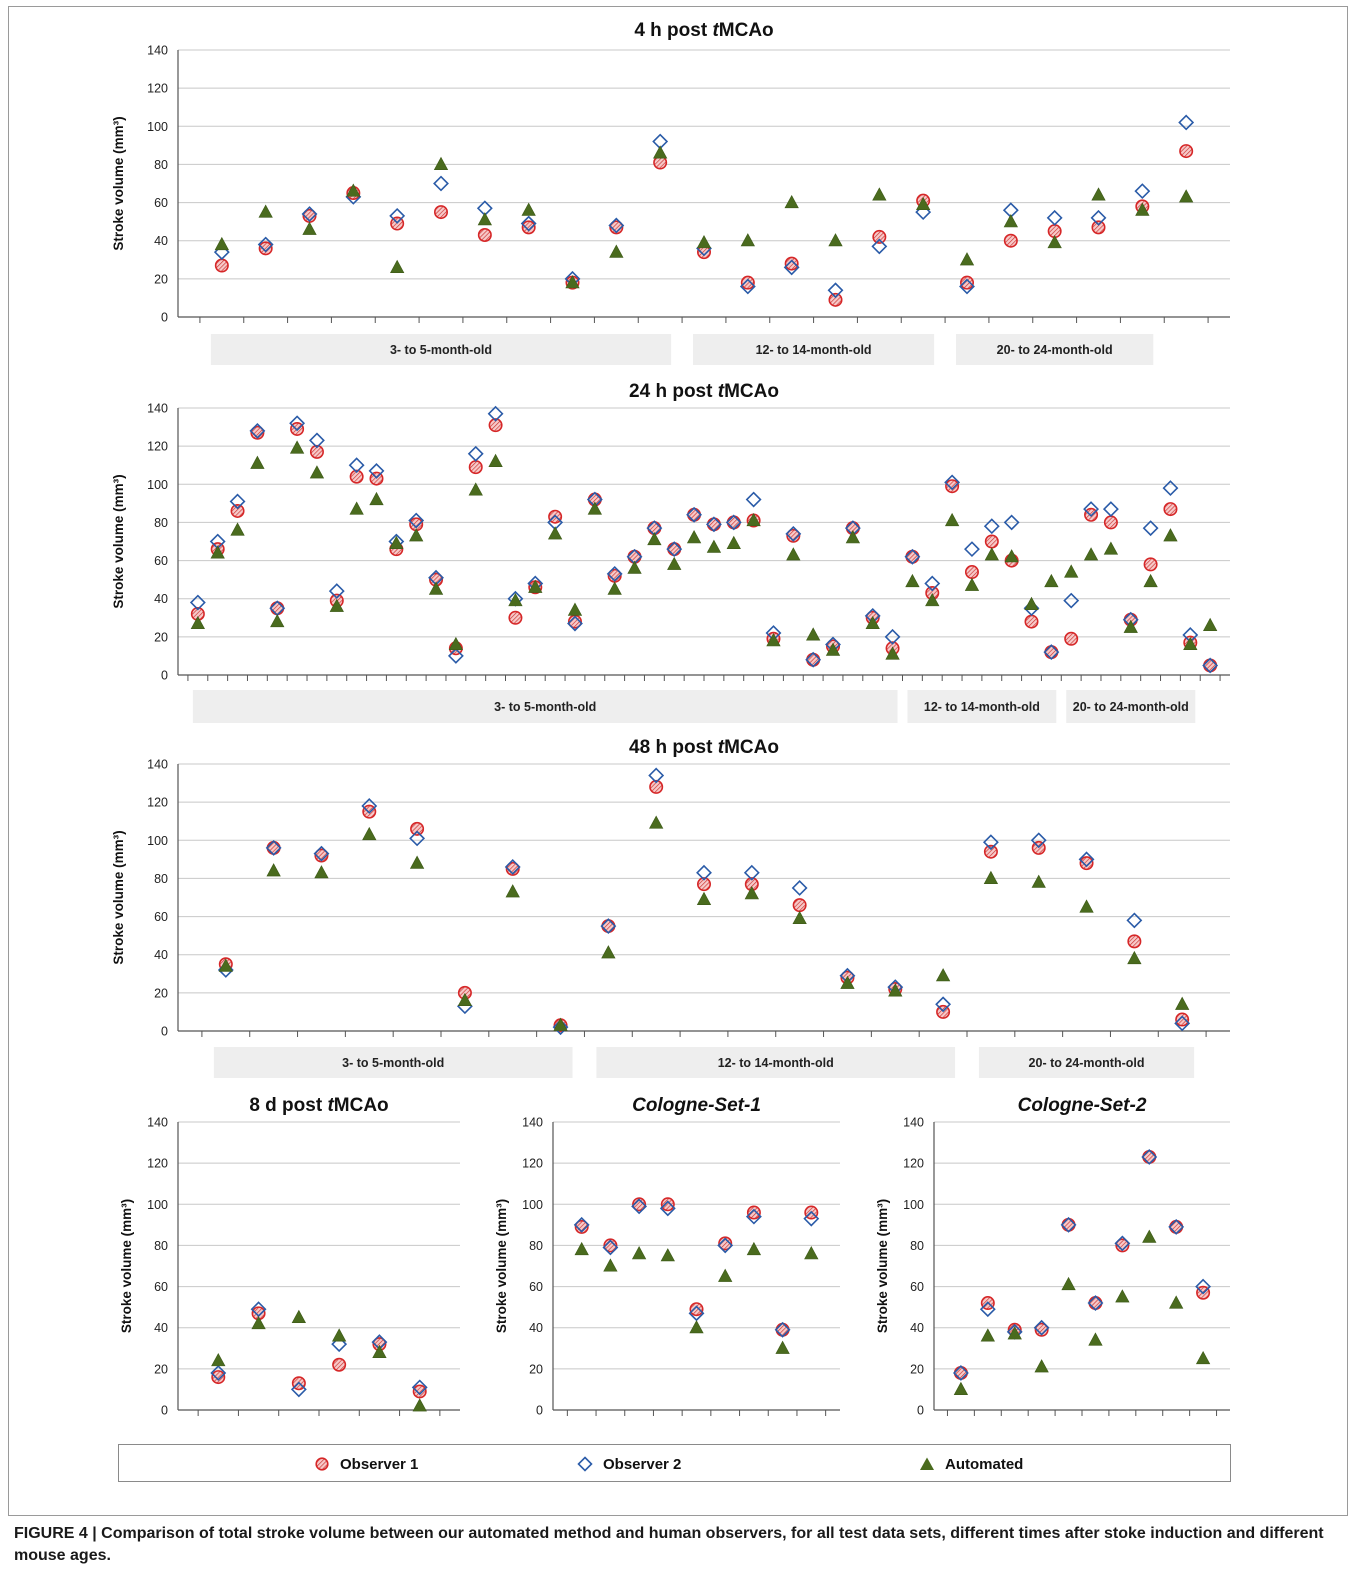 The height and width of the screenshot is (1591, 1357). What do you see at coordinates (161, 637) in the screenshot?
I see `y-tick-label: 20` at bounding box center [161, 637].